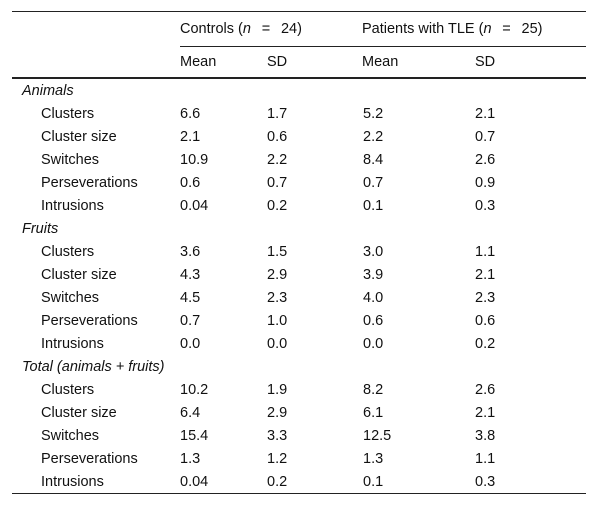 This screenshot has width=598, height=513. Describe the element at coordinates (277, 343) in the screenshot. I see `controls-sd-cell: 0.0` at that location.